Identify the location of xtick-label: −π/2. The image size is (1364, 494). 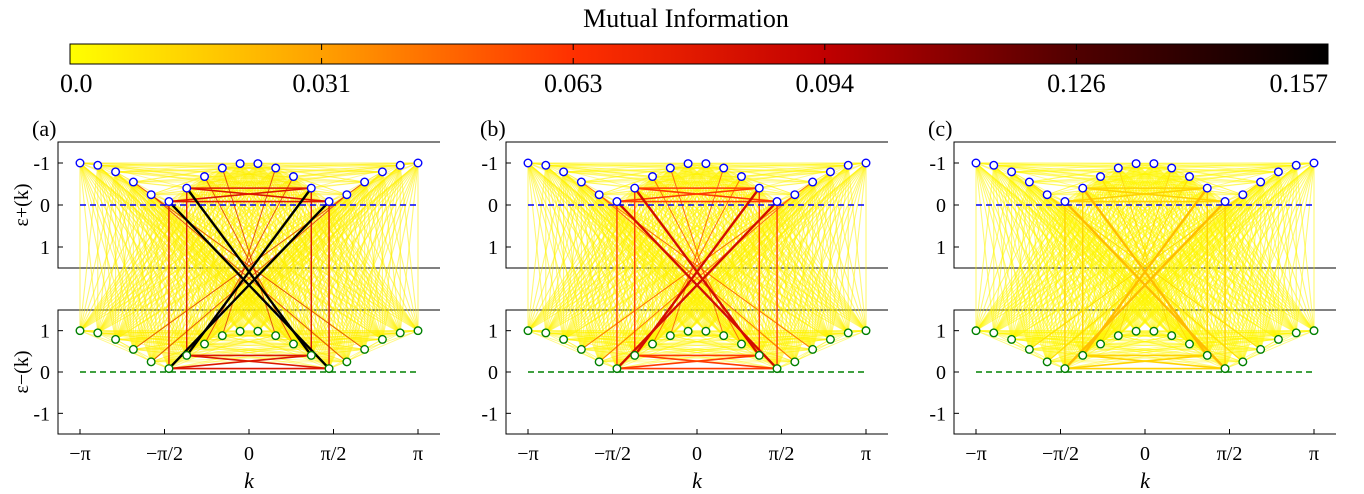
(164, 454).